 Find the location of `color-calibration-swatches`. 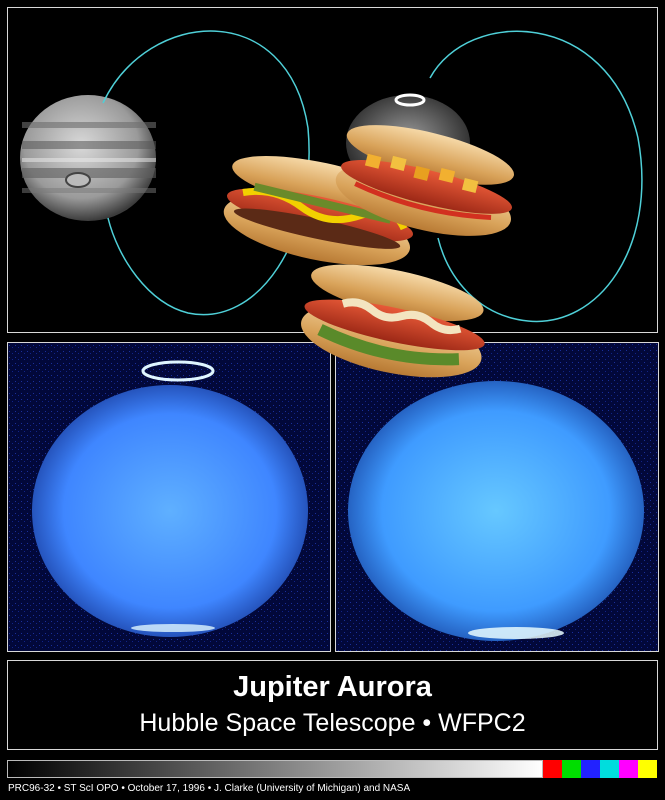

color-calibration-swatches is located at coordinates (600, 769).